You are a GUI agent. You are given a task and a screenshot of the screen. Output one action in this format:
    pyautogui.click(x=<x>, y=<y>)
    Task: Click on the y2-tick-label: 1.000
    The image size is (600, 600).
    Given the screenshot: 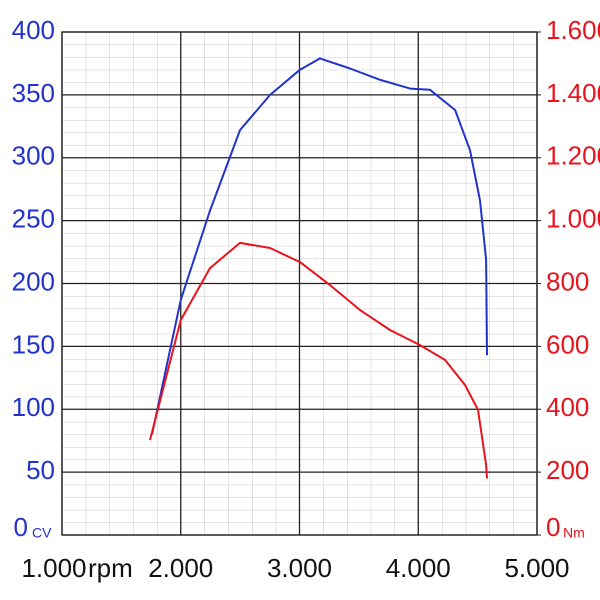 What is the action you would take?
    pyautogui.click(x=573, y=219)
    